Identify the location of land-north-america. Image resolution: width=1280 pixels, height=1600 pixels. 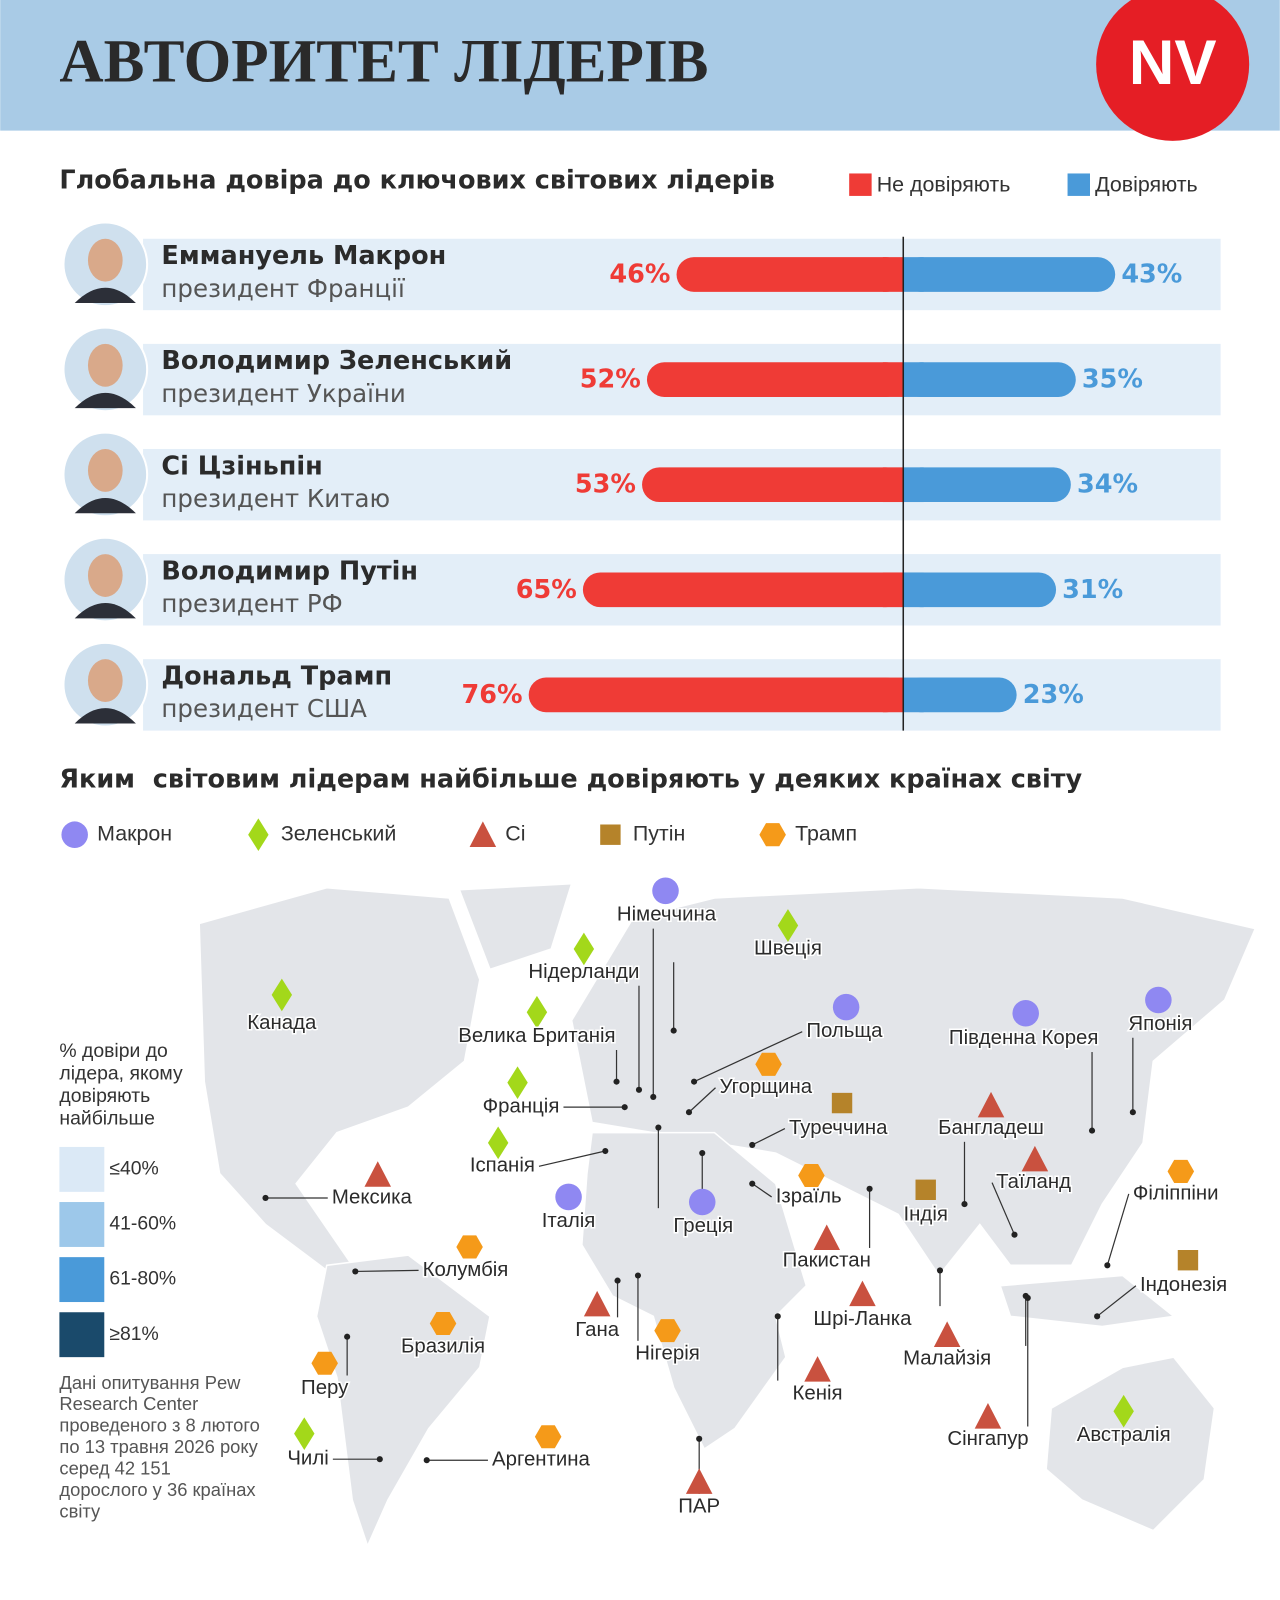
(339, 1079).